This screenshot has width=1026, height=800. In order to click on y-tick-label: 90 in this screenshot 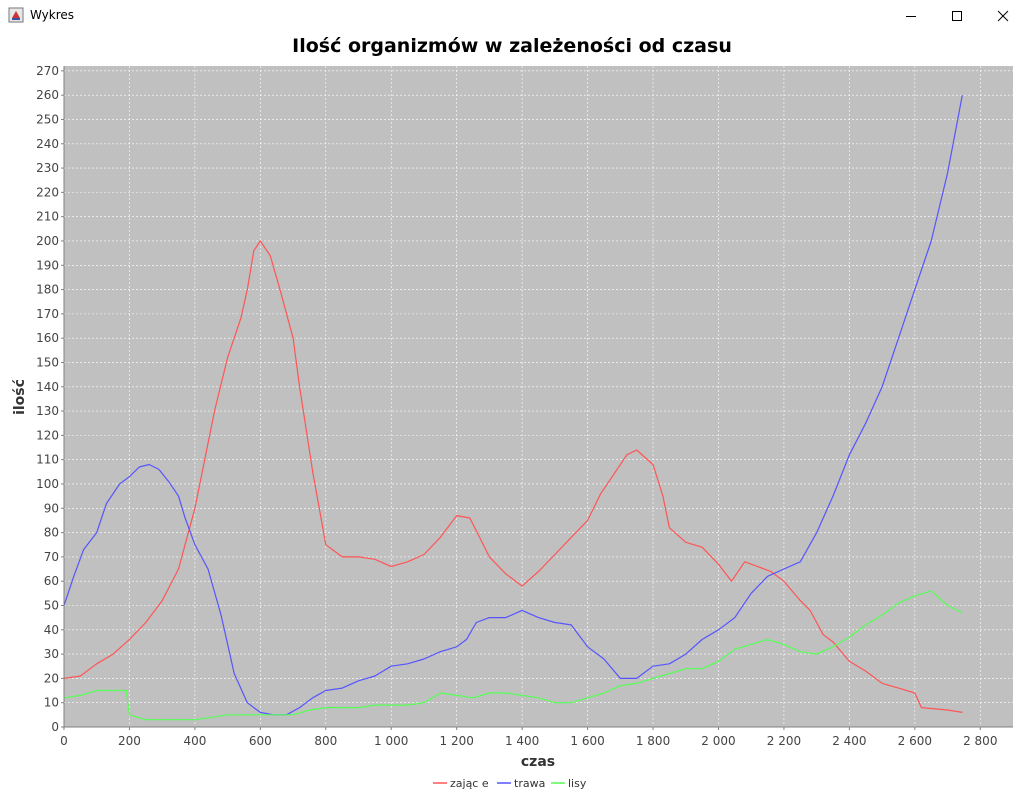, I will do `click(51, 508)`.